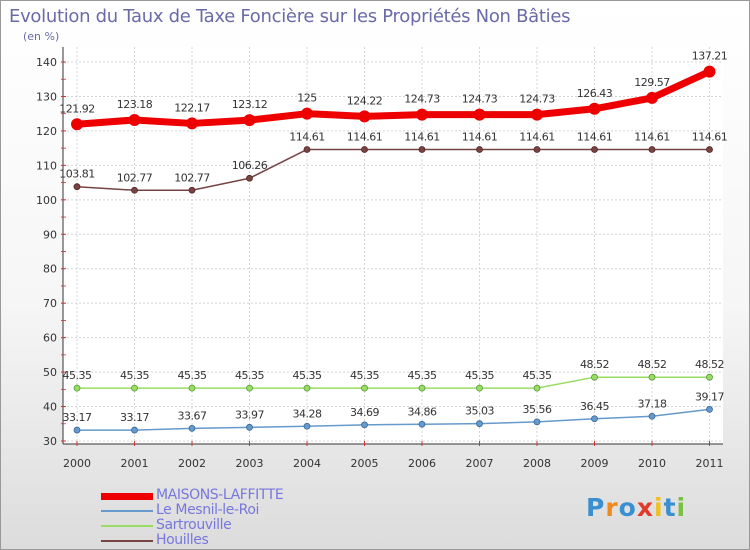  Describe the element at coordinates (50, 303) in the screenshot. I see `y-tick-label: 70` at that location.